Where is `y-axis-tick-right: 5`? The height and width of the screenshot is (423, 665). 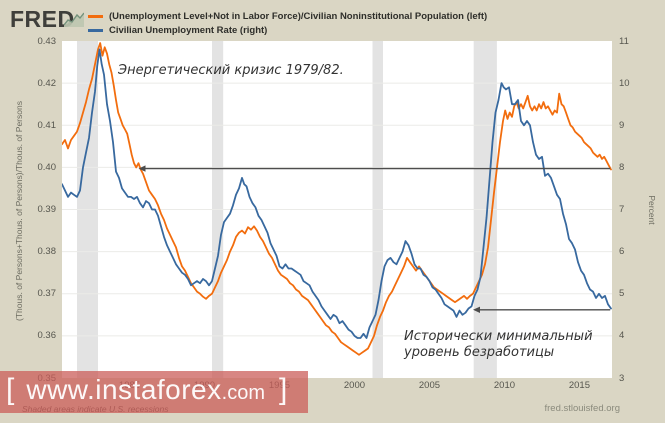 y-axis-tick-right: 5 is located at coordinates (622, 294).